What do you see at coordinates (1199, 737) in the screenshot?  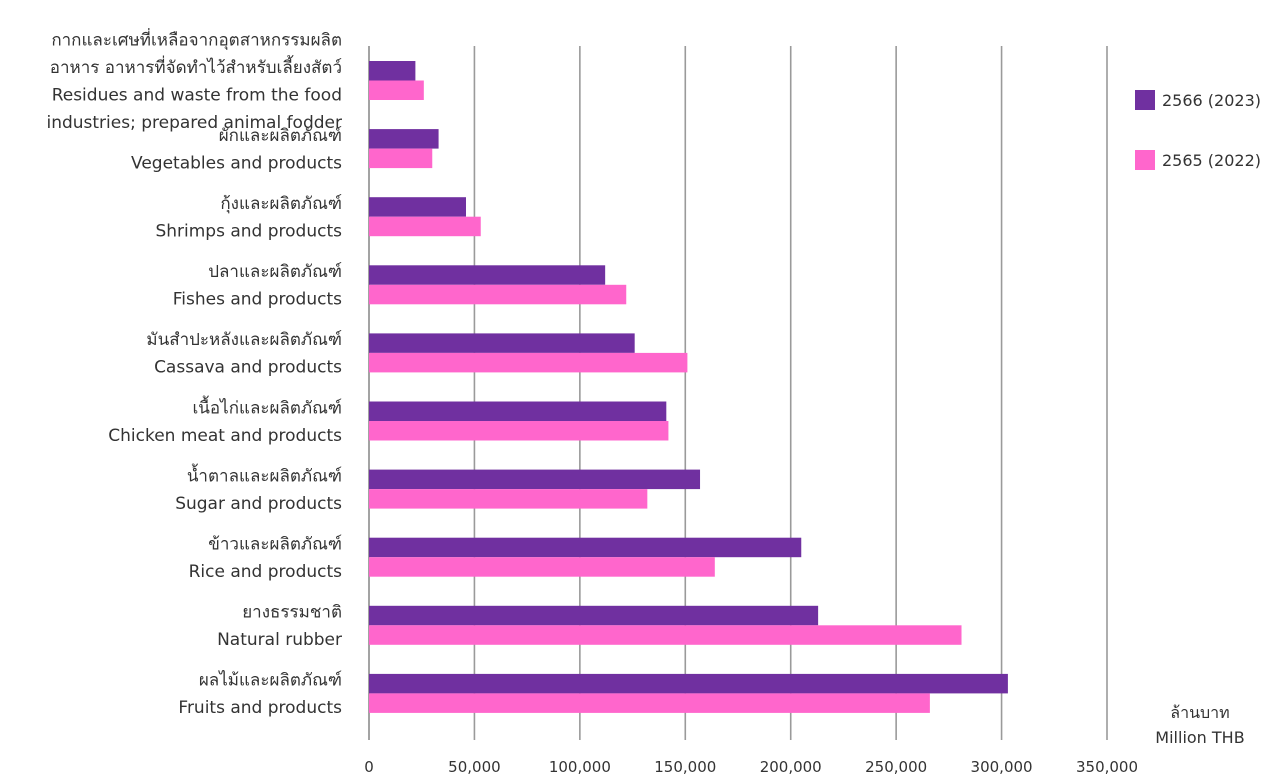 I see `unit-label-line: Million THB` at bounding box center [1199, 737].